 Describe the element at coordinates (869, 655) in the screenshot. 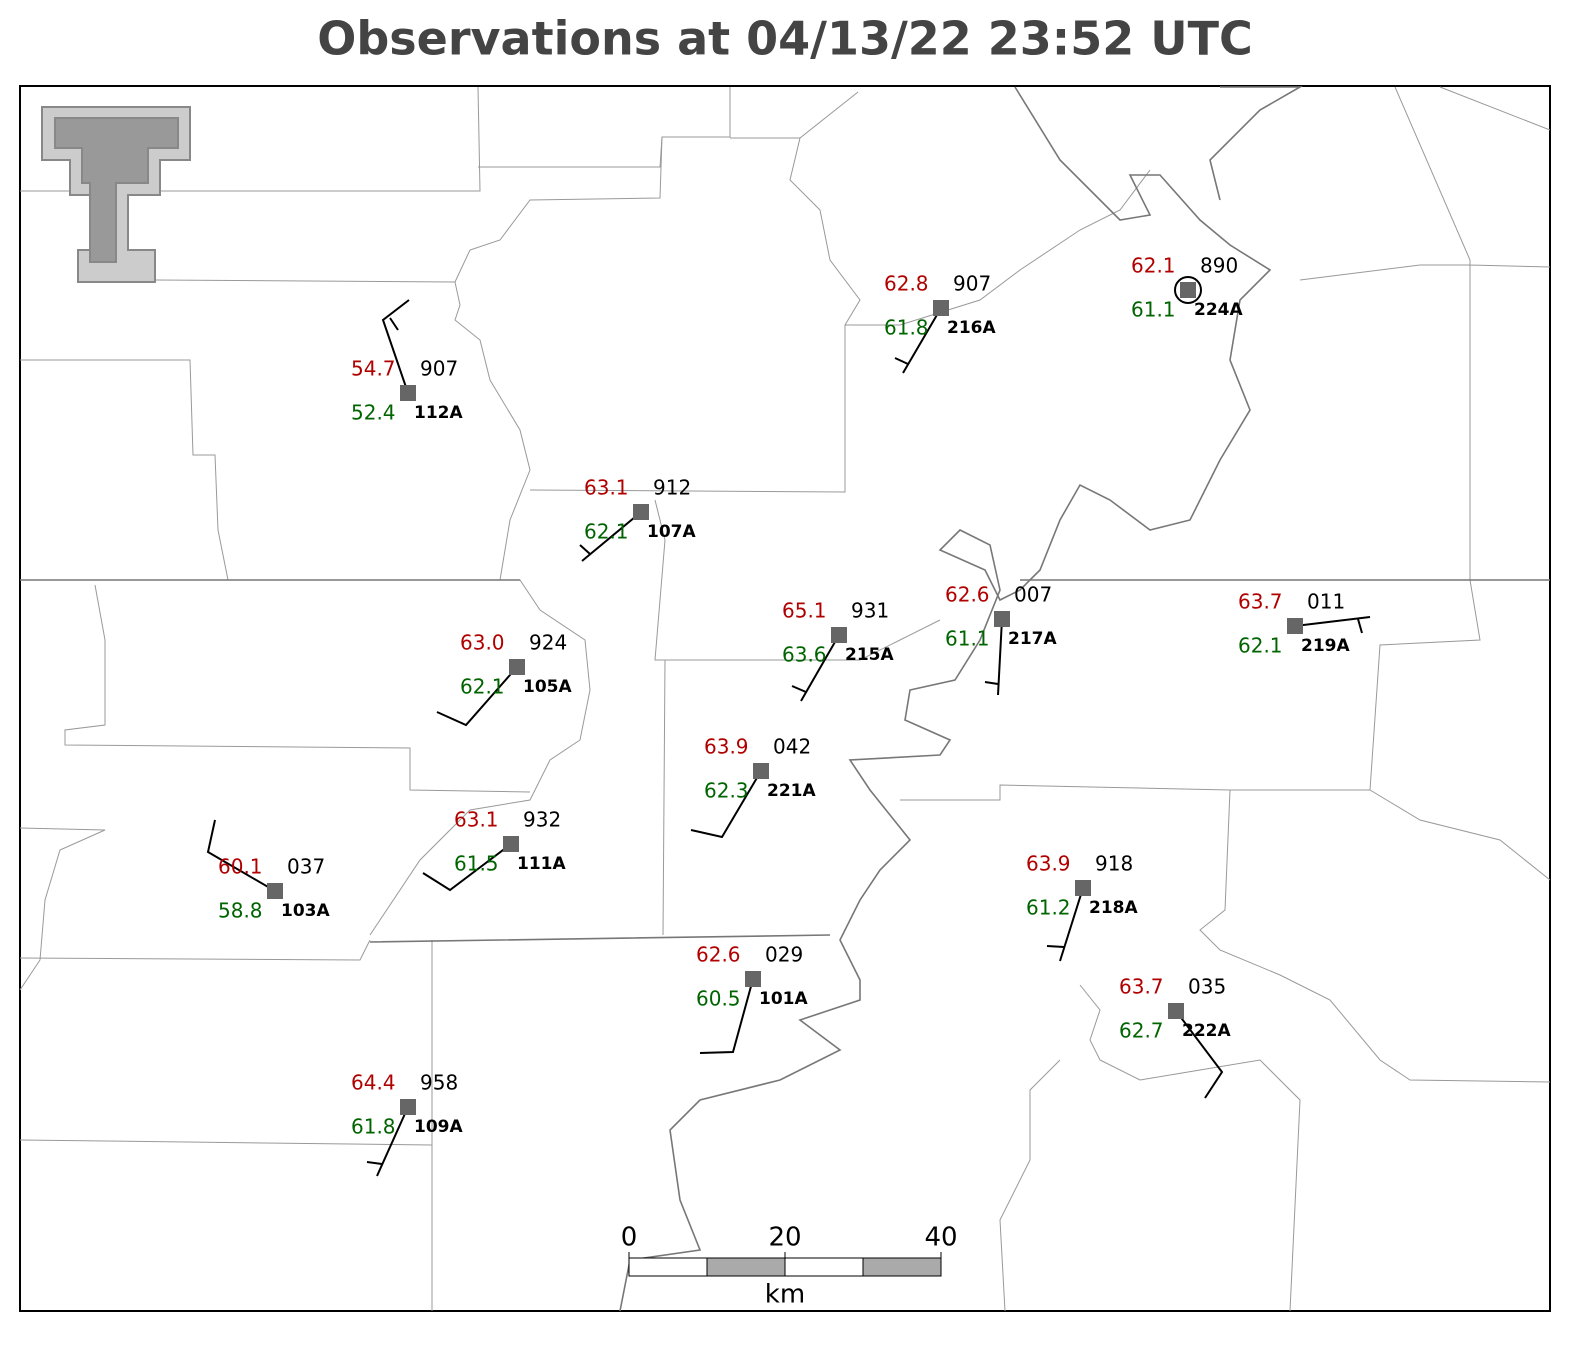

I see `station-id: 215A` at that location.